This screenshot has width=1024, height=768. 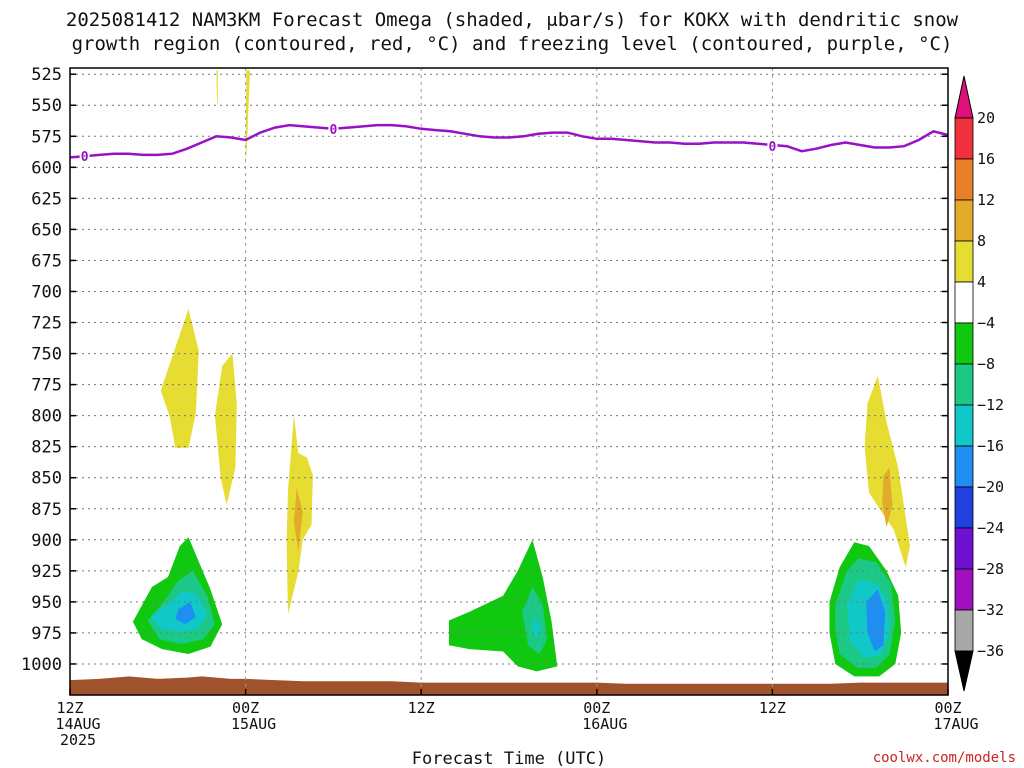 What do you see at coordinates (46, 572) in the screenshot?
I see `y-tick-label: 925` at bounding box center [46, 572].